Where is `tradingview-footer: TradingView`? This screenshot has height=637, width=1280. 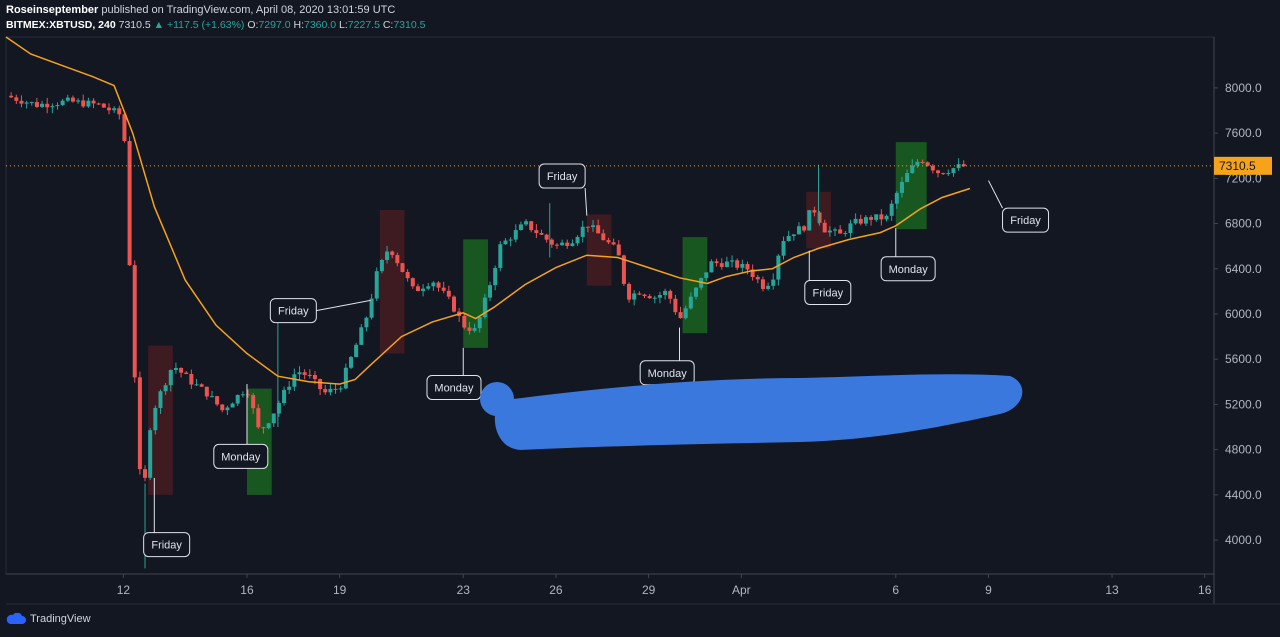 tradingview-footer: TradingView is located at coordinates (48, 619).